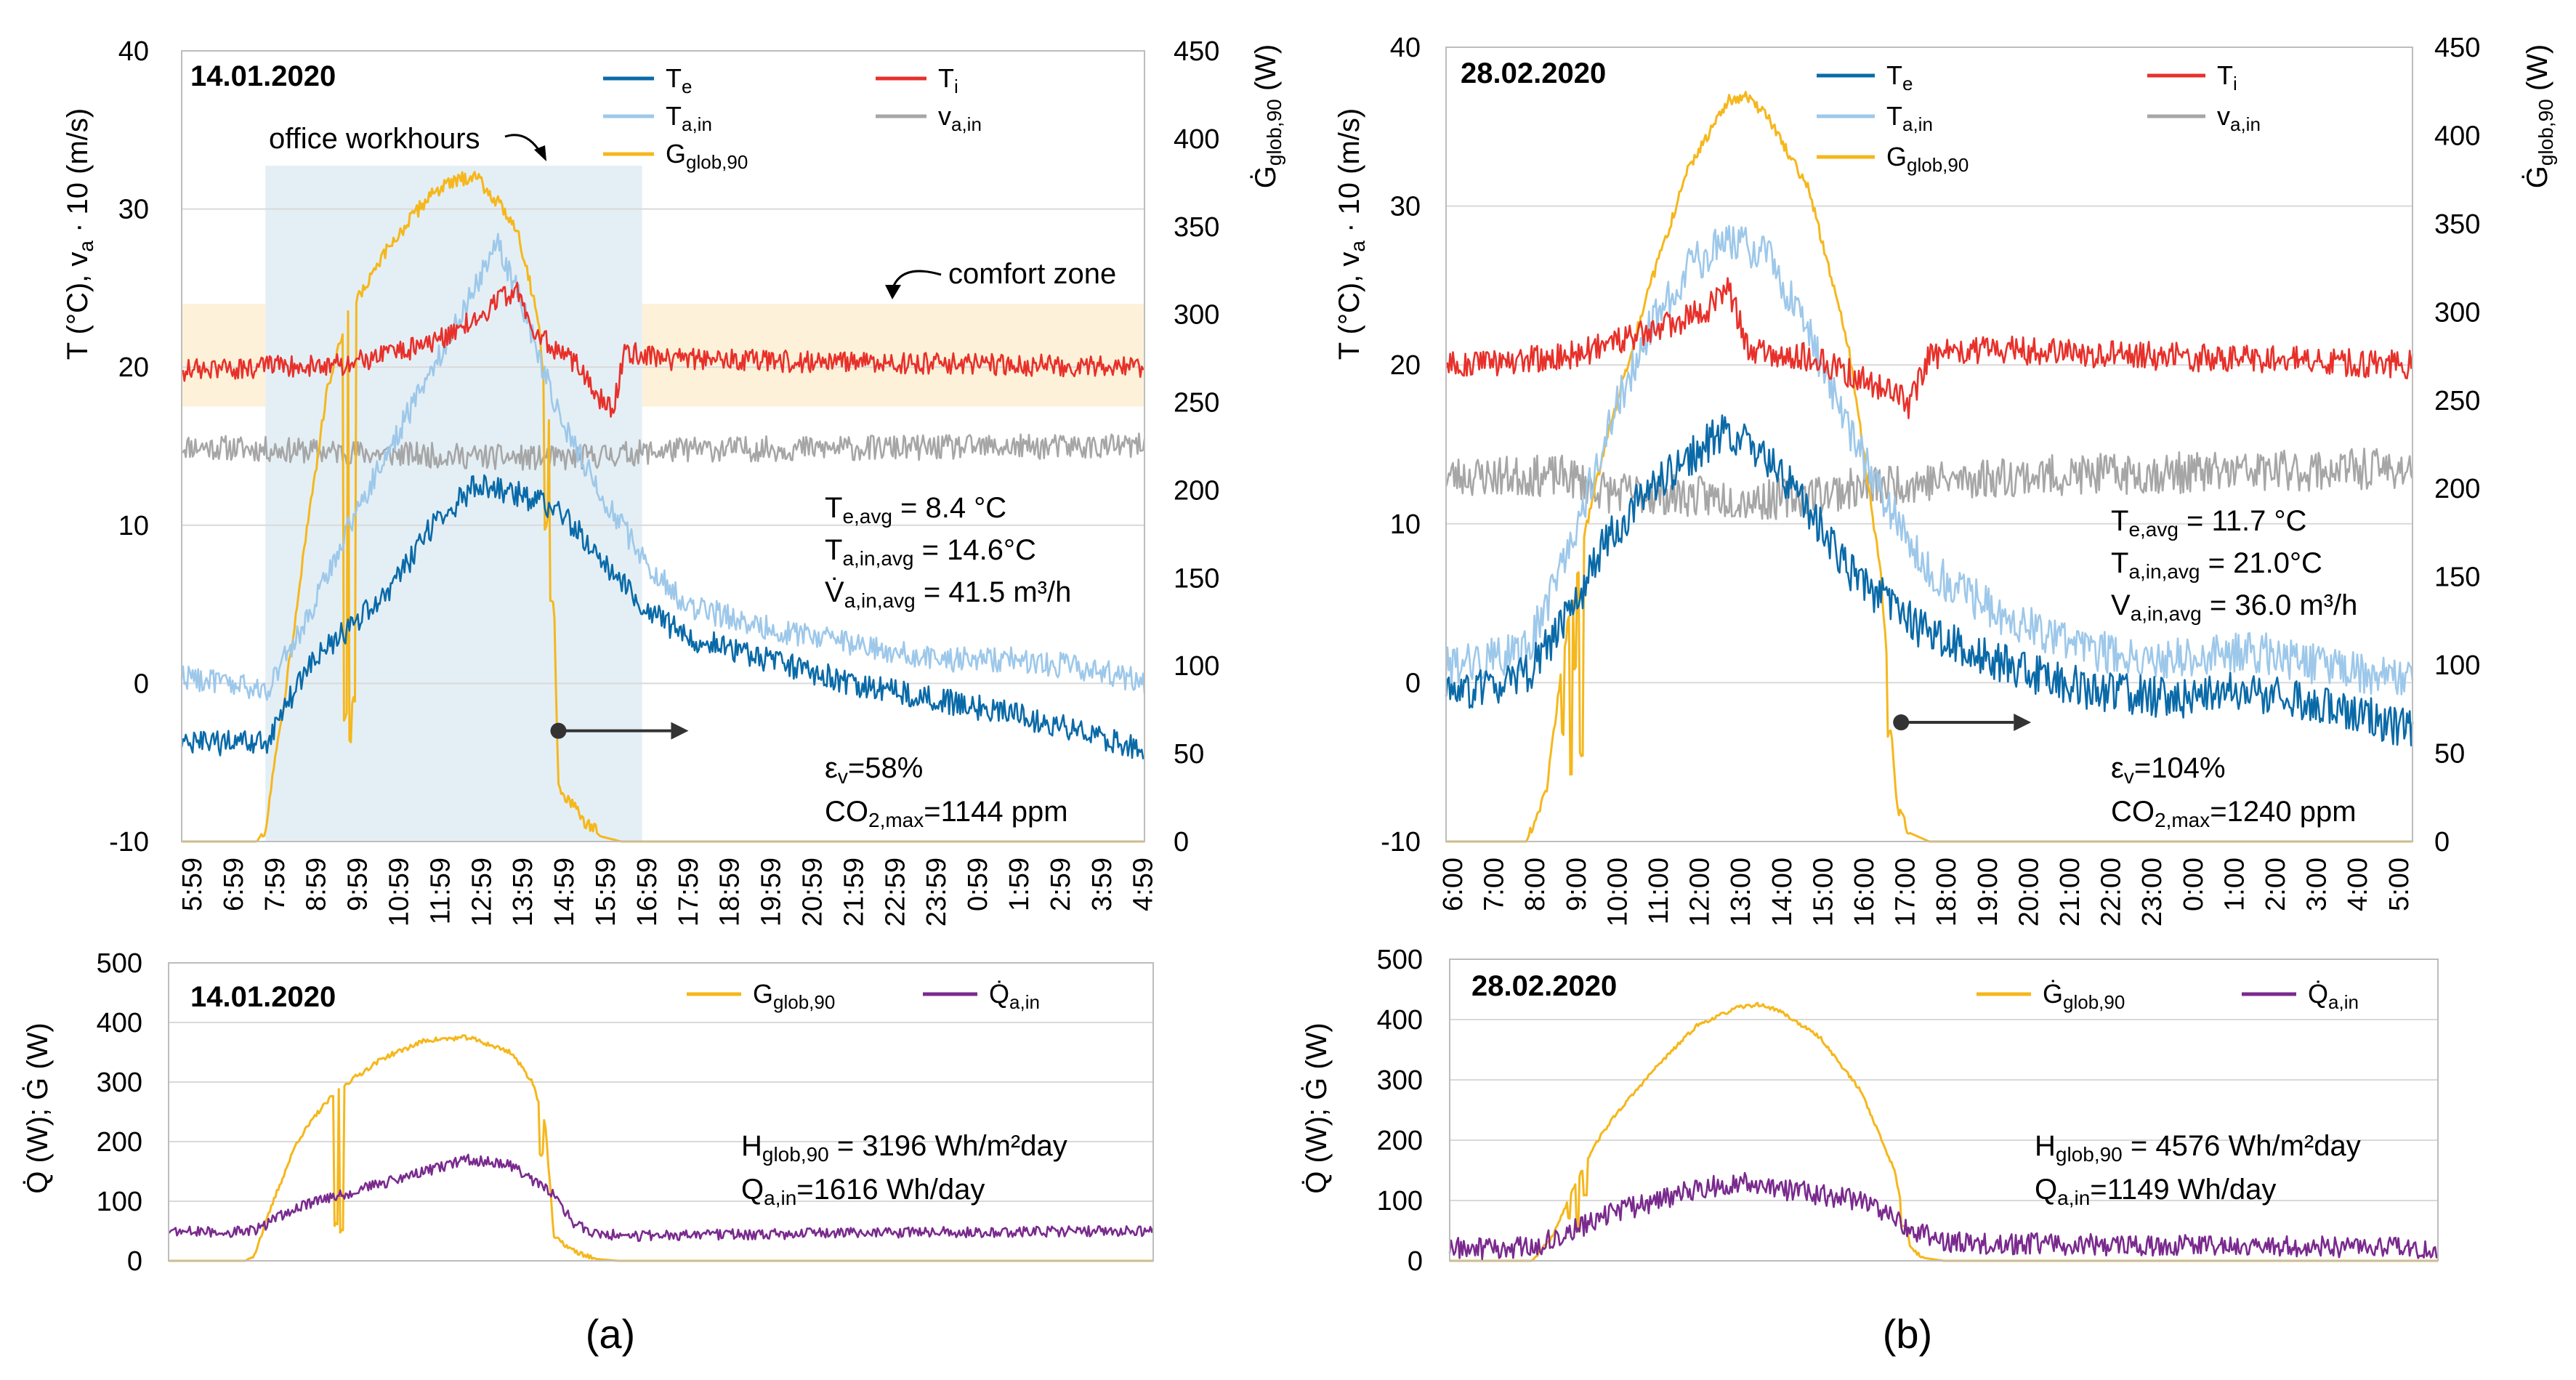  I want to click on y-tick-label: 200, so click(1400, 1141).